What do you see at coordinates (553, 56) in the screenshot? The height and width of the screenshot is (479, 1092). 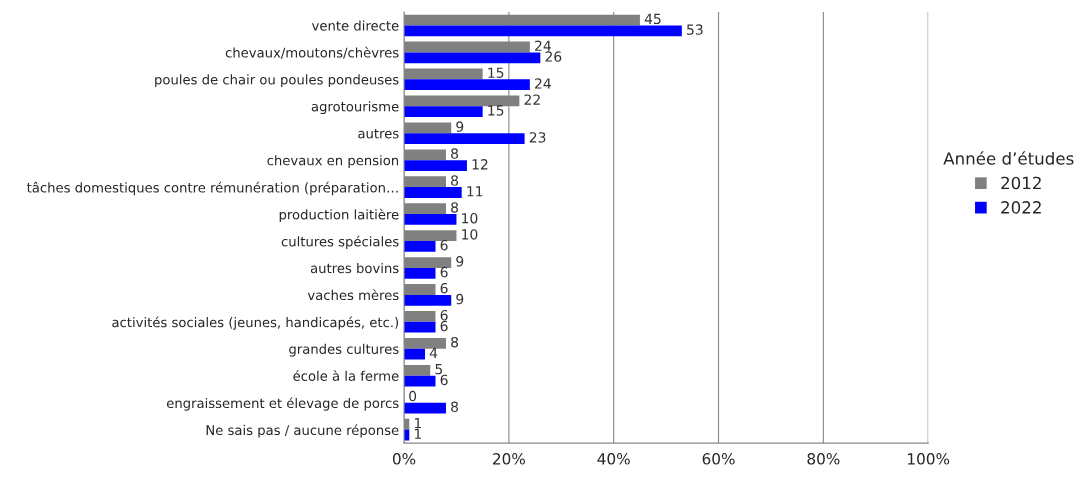 I see `data-label: 26` at bounding box center [553, 56].